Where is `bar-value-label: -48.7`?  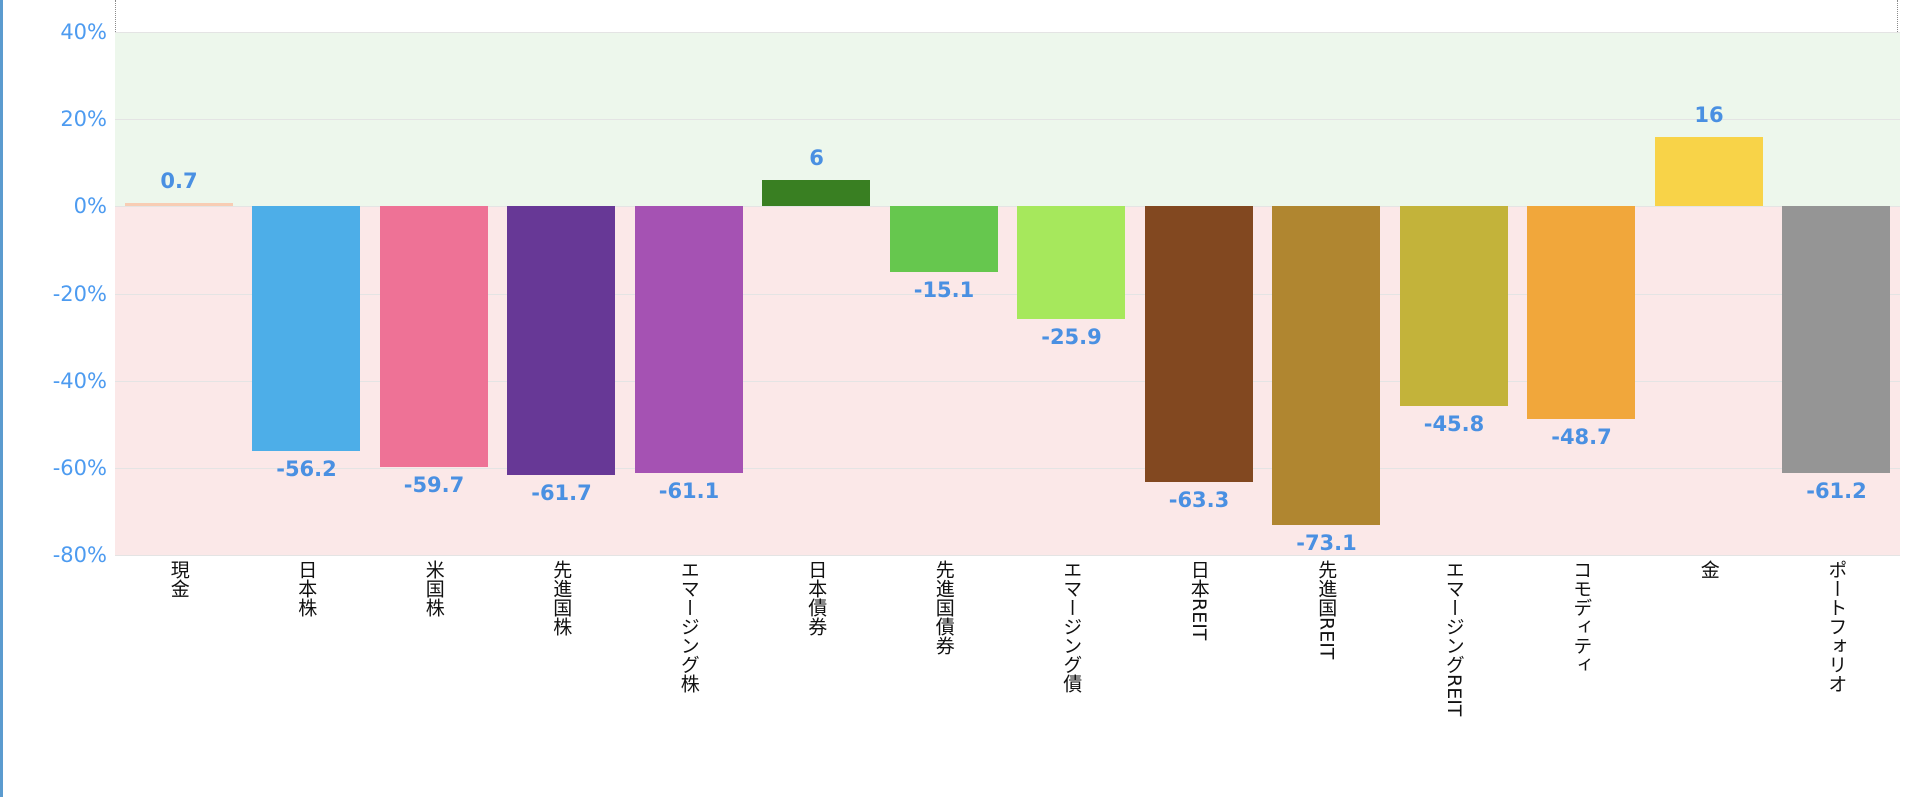 bar-value-label: -48.7 is located at coordinates (1581, 436).